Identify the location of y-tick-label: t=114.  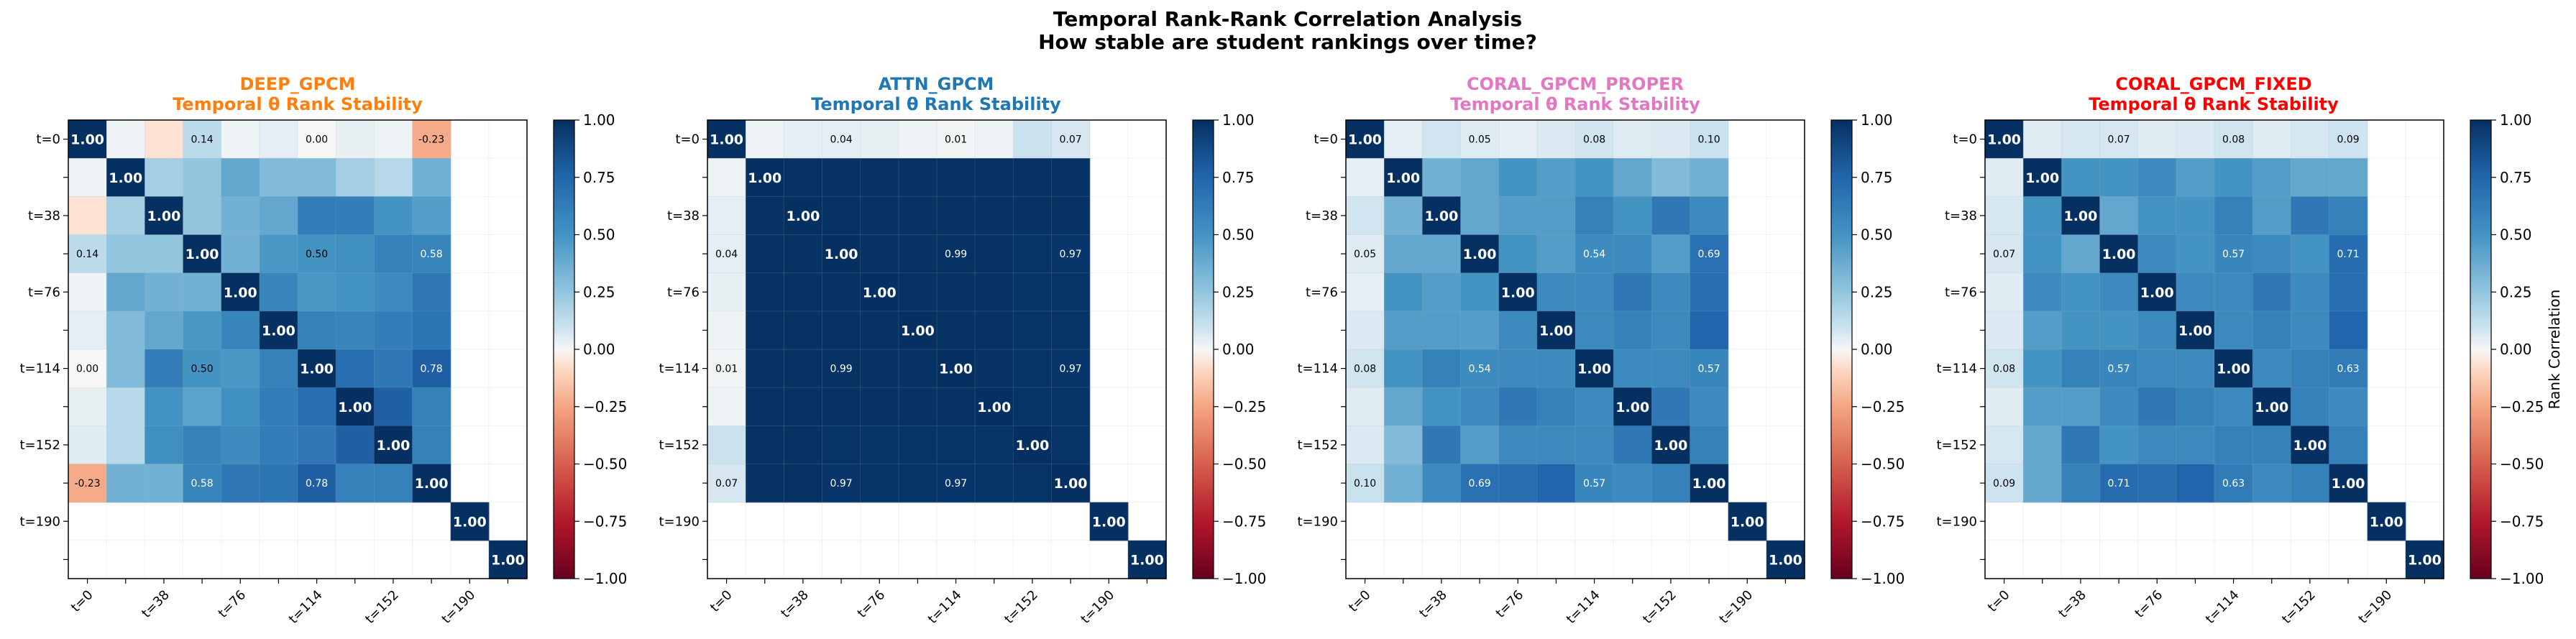
(1957, 369).